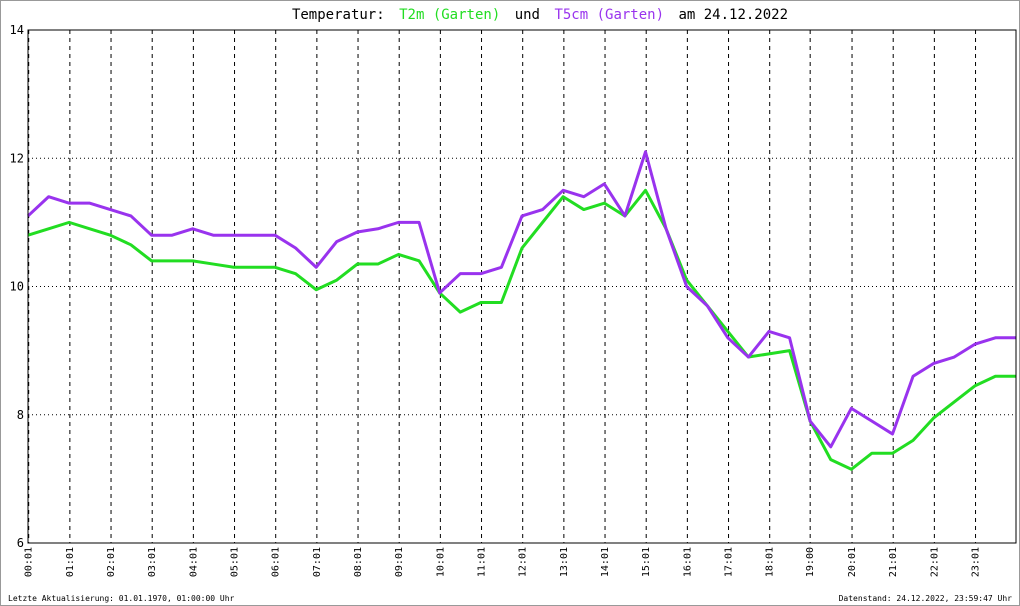 Image resolution: width=1020 pixels, height=606 pixels. Describe the element at coordinates (20, 543) in the screenshot. I see `y-tick-label: 6` at that location.